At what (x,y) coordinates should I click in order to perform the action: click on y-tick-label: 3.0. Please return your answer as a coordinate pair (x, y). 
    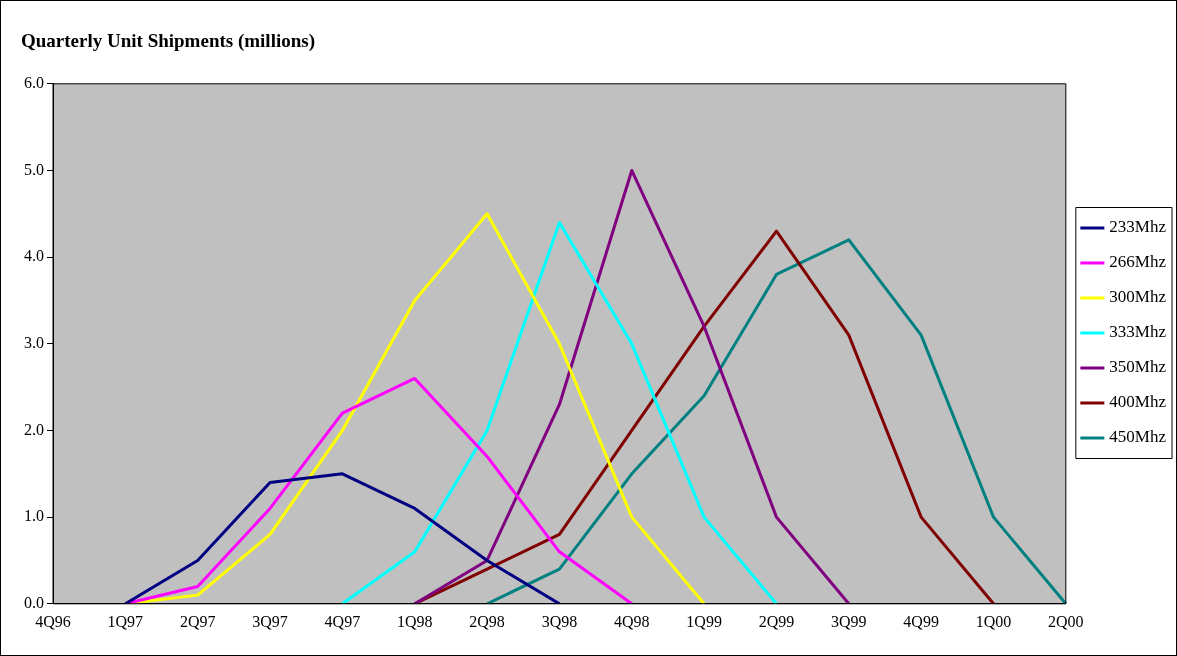
    Looking at the image, I should click on (34, 342).